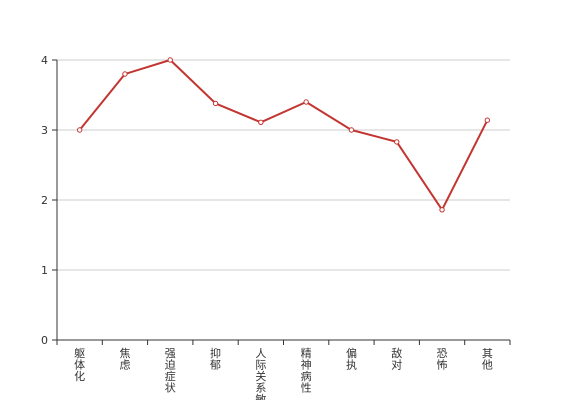 Image resolution: width=567 pixels, height=400 pixels. I want to click on x-tick-label: 人际关系敏感, so click(260, 373).